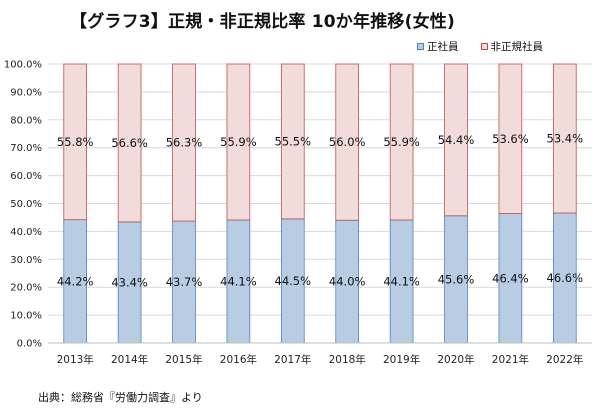  I want to click on x-tick-label: 2021年, so click(510, 359).